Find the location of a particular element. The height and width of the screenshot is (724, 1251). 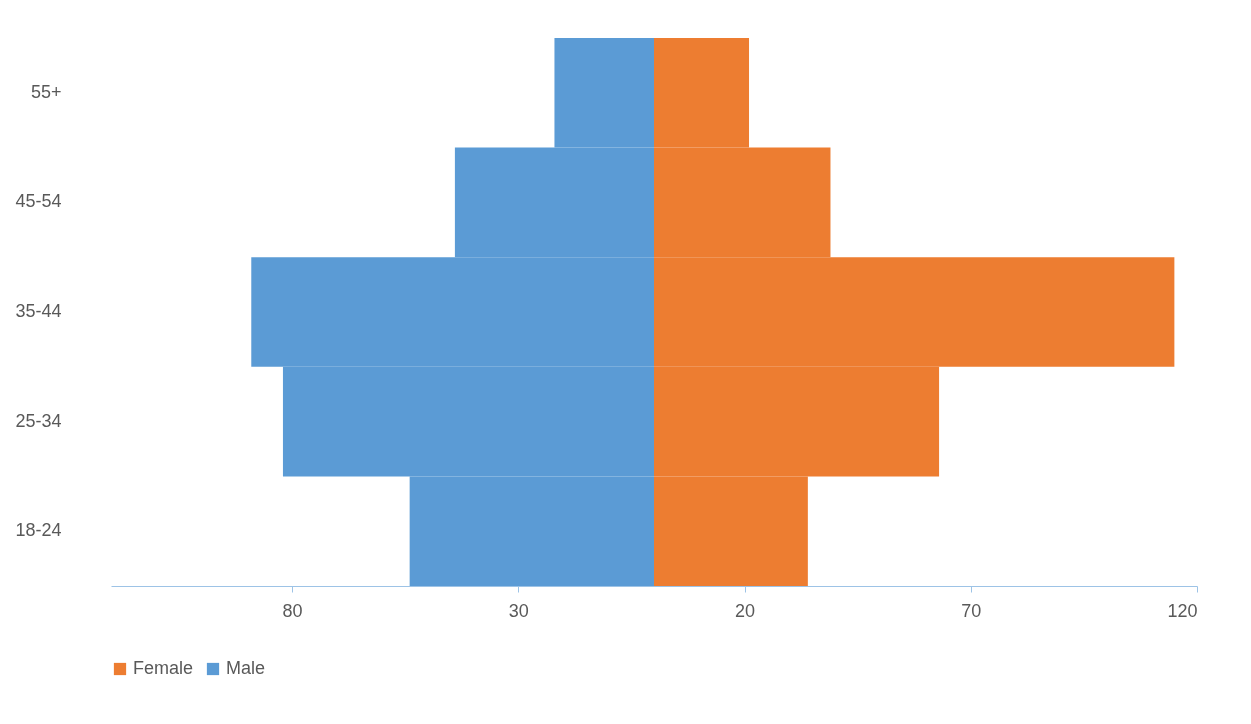

x-tick-label: 70 is located at coordinates (971, 610).